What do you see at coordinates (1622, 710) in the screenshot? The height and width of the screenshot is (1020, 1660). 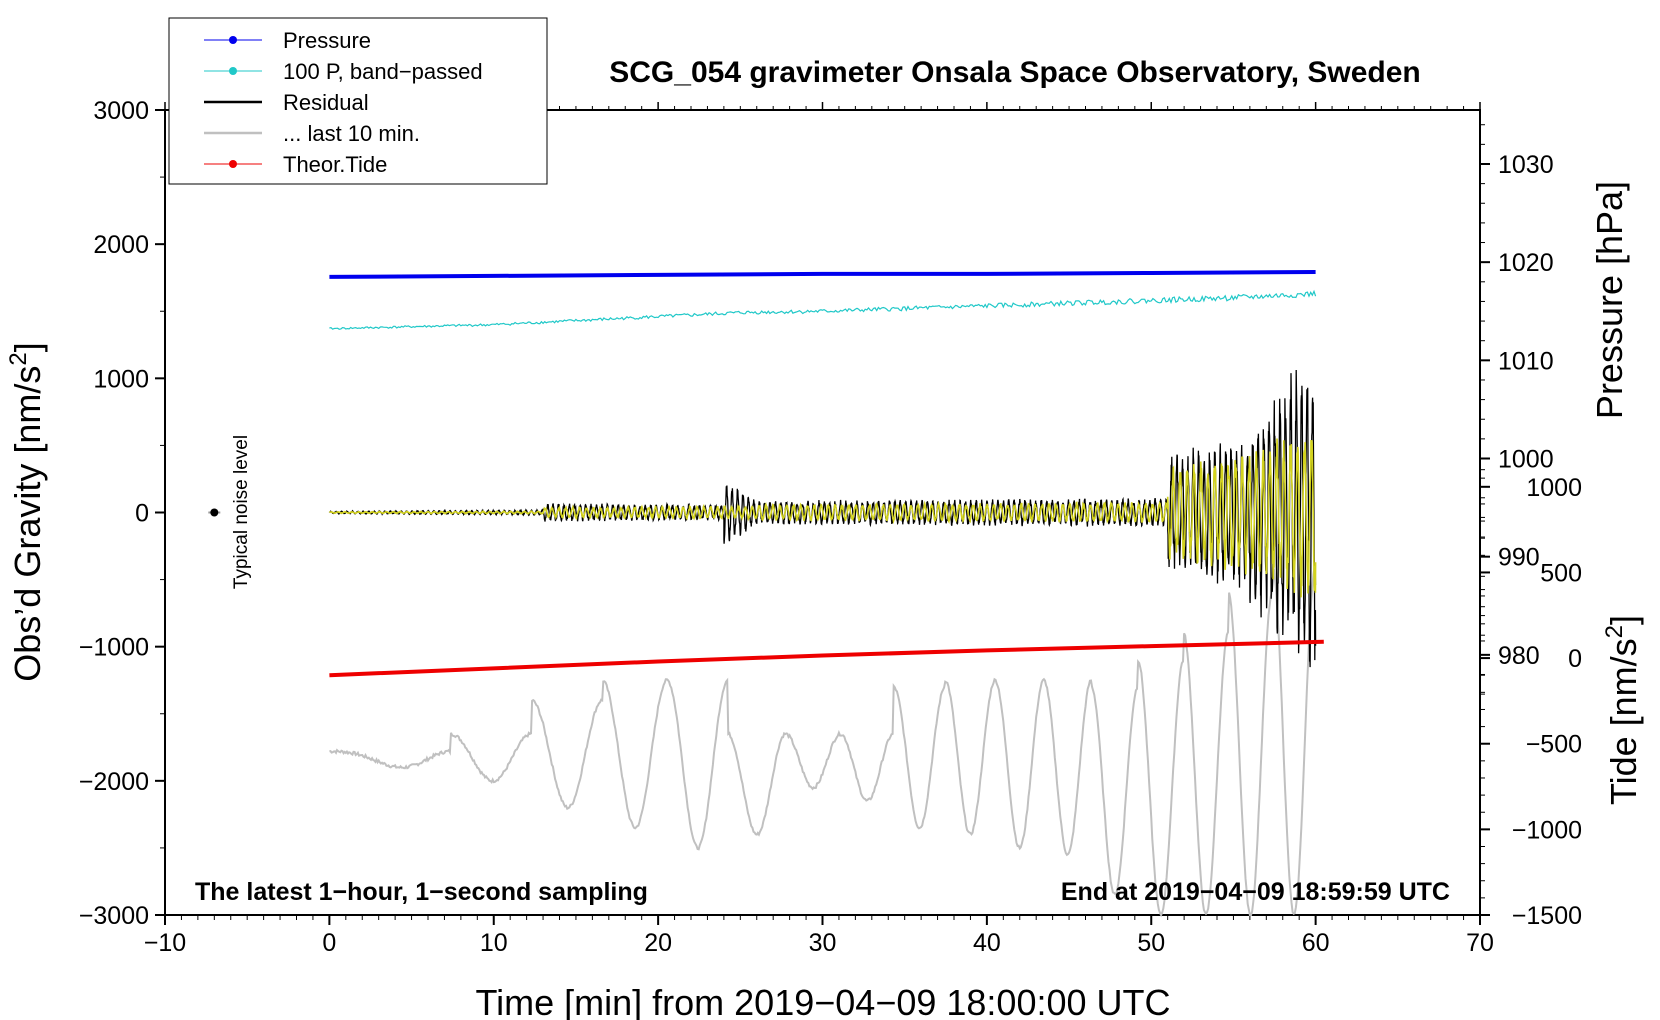 I see `tide-axis-label: Tide [nm/s2]` at bounding box center [1622, 710].